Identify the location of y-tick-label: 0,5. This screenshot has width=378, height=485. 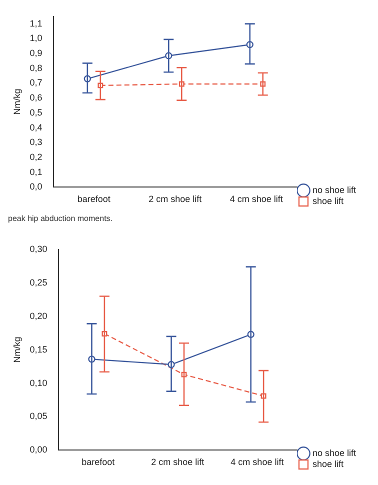
(36, 112).